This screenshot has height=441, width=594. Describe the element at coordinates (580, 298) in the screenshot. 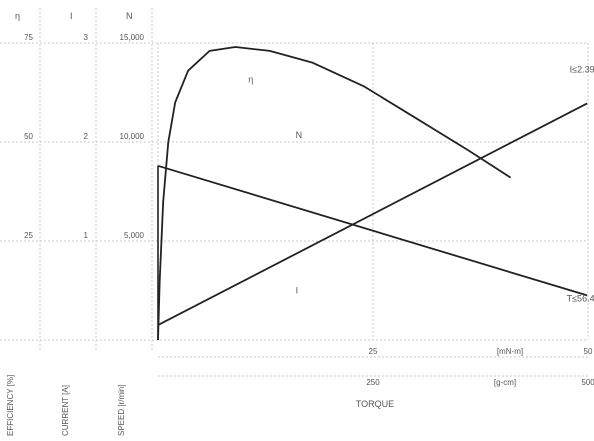

I see `curve-annotation: T≤56.4` at that location.